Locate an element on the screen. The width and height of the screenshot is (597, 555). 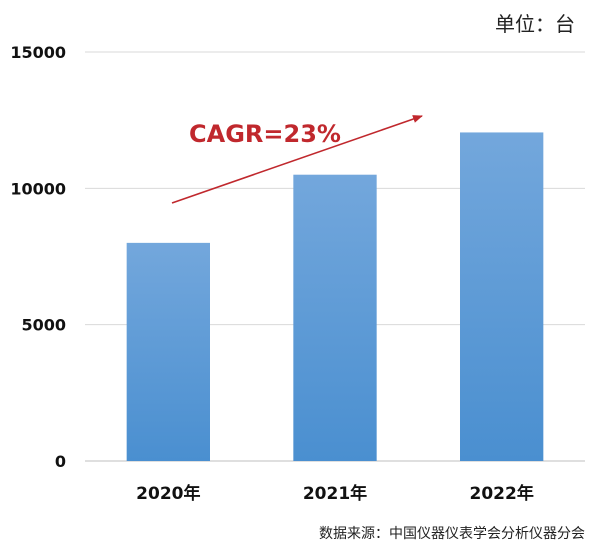
x-axis-ticks: 2020年 2021年 2022年 is located at coordinates (335, 493).